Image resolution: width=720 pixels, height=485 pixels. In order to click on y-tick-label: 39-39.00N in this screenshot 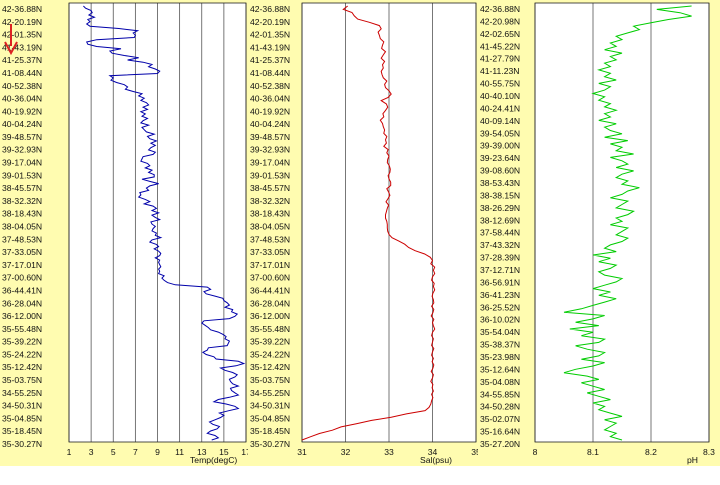, I will do `click(500, 146)`.